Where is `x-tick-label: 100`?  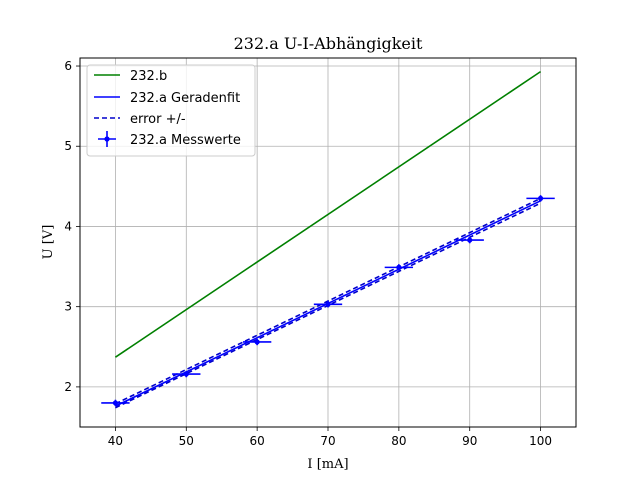
x-tick-label: 100 is located at coordinates (540, 441).